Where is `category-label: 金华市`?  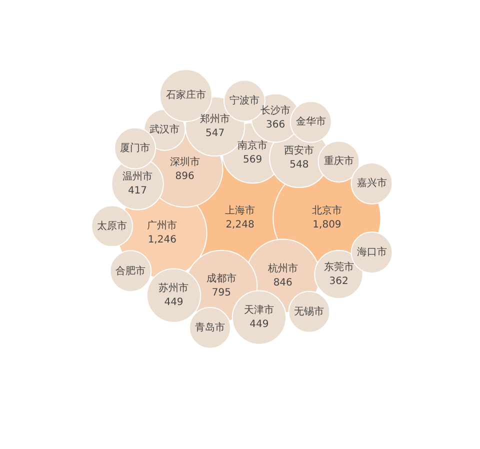
category-label: 金华市 is located at coordinates (311, 121).